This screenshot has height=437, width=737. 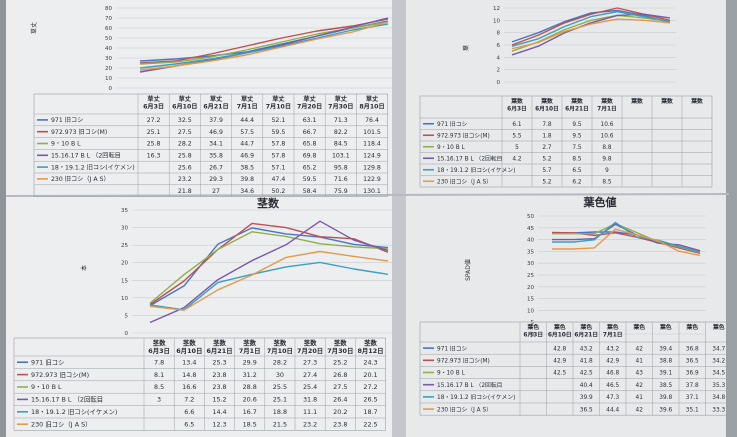 I want to click on top_left-table-frame, so click(x=210, y=145).